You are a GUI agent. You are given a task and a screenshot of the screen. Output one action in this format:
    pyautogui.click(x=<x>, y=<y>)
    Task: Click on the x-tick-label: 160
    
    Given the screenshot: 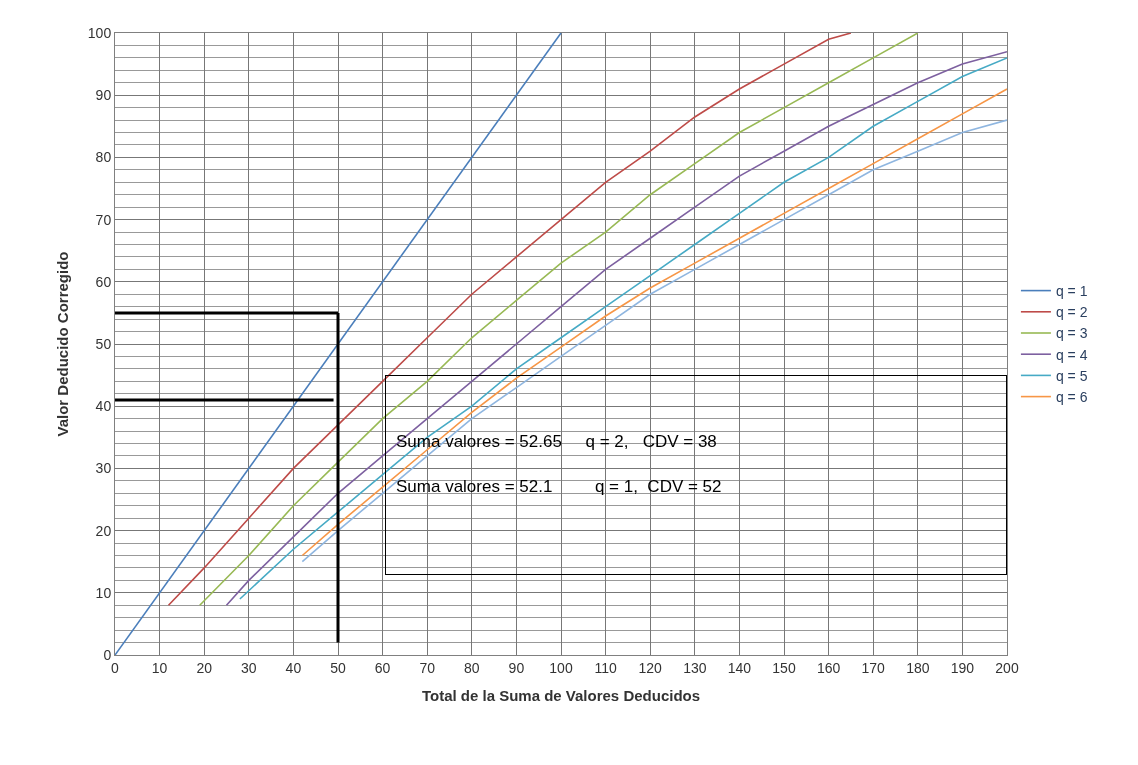 What is the action you would take?
    pyautogui.click(x=828, y=667)
    